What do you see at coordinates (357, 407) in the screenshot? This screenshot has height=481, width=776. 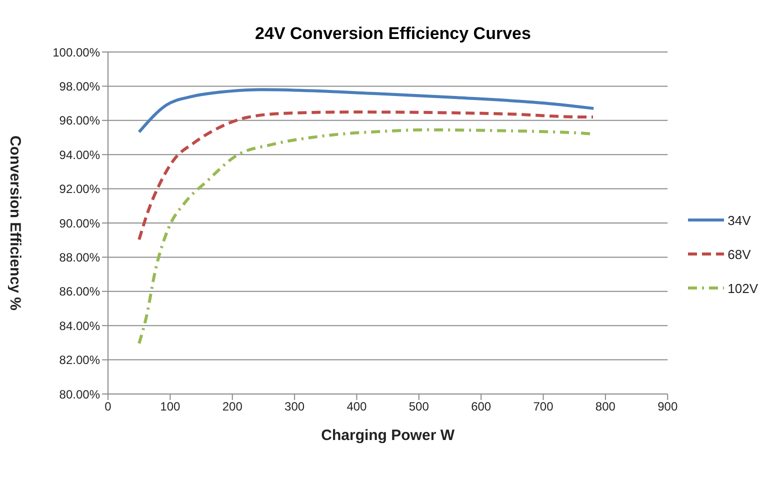 I see `x-tick-label: 400` at bounding box center [357, 407].